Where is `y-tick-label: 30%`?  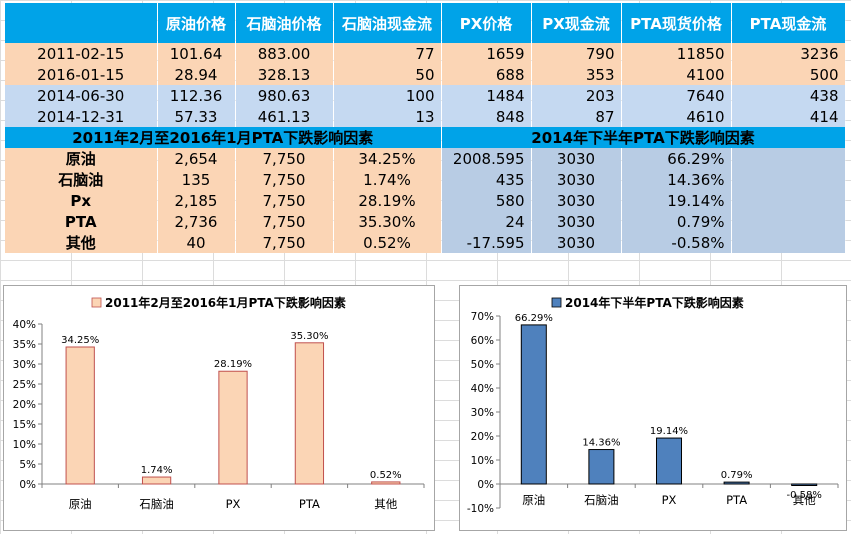 y-tick-label: 30% is located at coordinates (482, 413).